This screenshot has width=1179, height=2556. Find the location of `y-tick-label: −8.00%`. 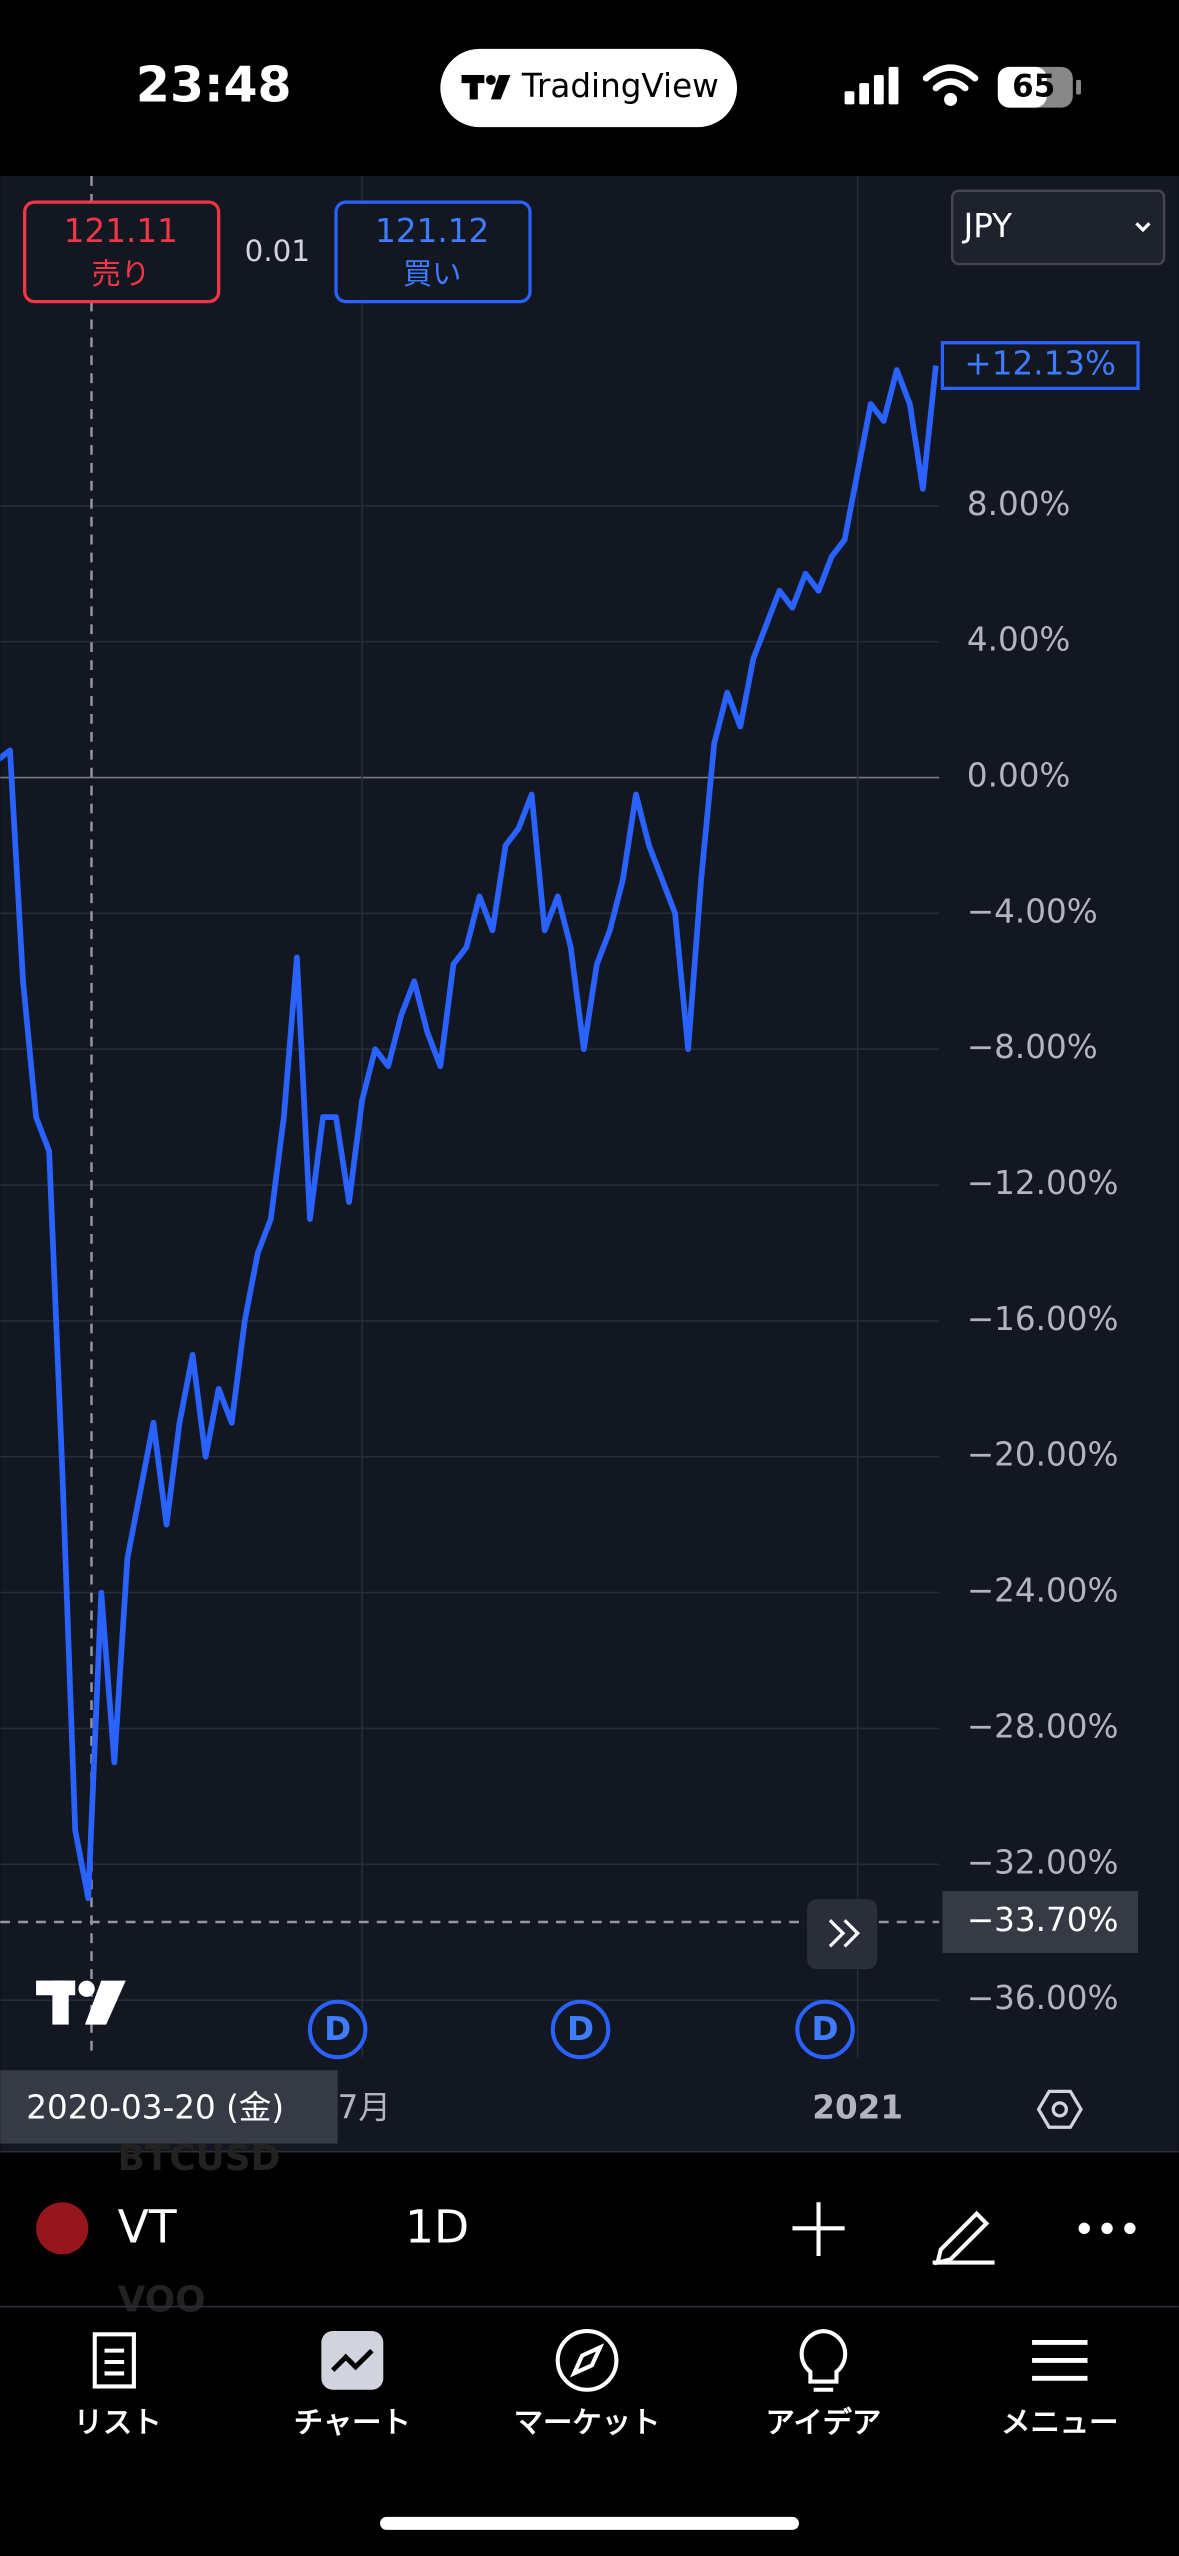

y-tick-label: −8.00% is located at coordinates (1032, 1047).